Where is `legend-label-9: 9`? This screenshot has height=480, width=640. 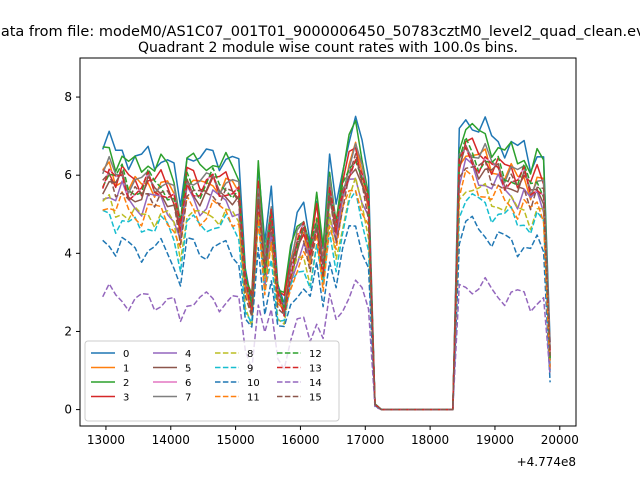 legend-label-9: 9 is located at coordinates (250, 369).